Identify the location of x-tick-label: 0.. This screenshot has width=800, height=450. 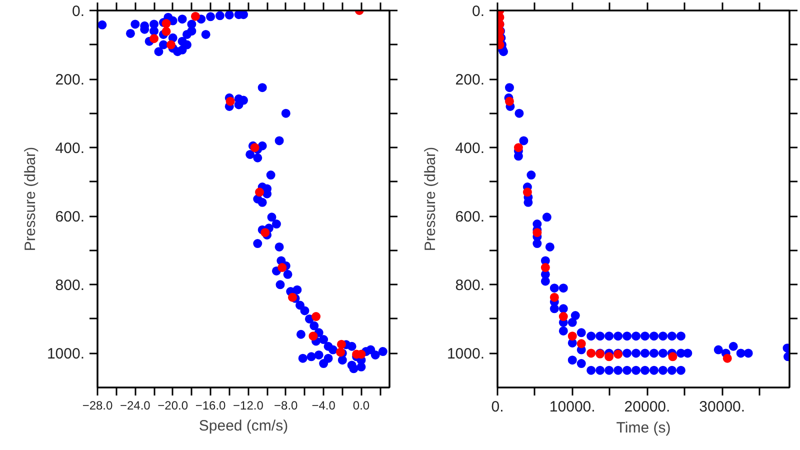
(497, 407).